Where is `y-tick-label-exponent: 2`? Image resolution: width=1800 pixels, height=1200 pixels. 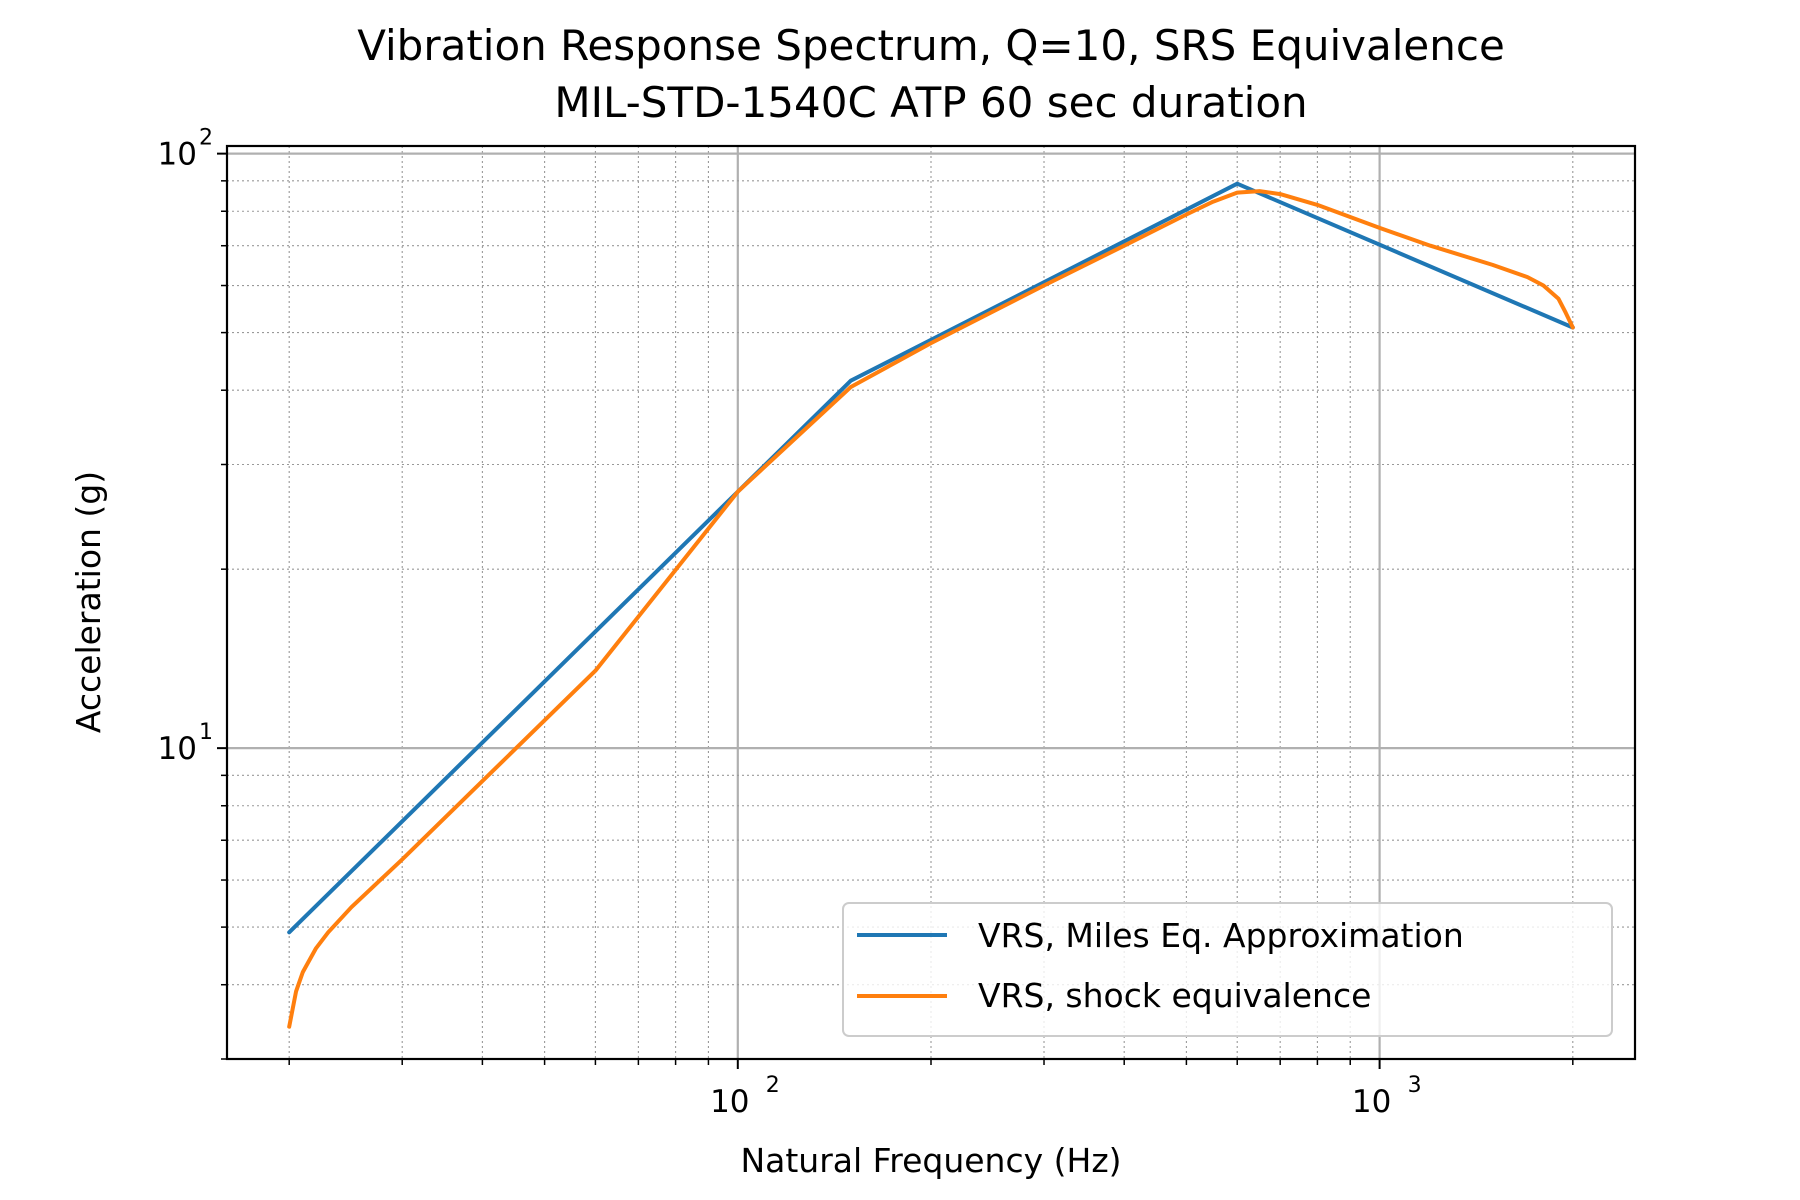
y-tick-label-exponent: 2 is located at coordinates (206, 138).